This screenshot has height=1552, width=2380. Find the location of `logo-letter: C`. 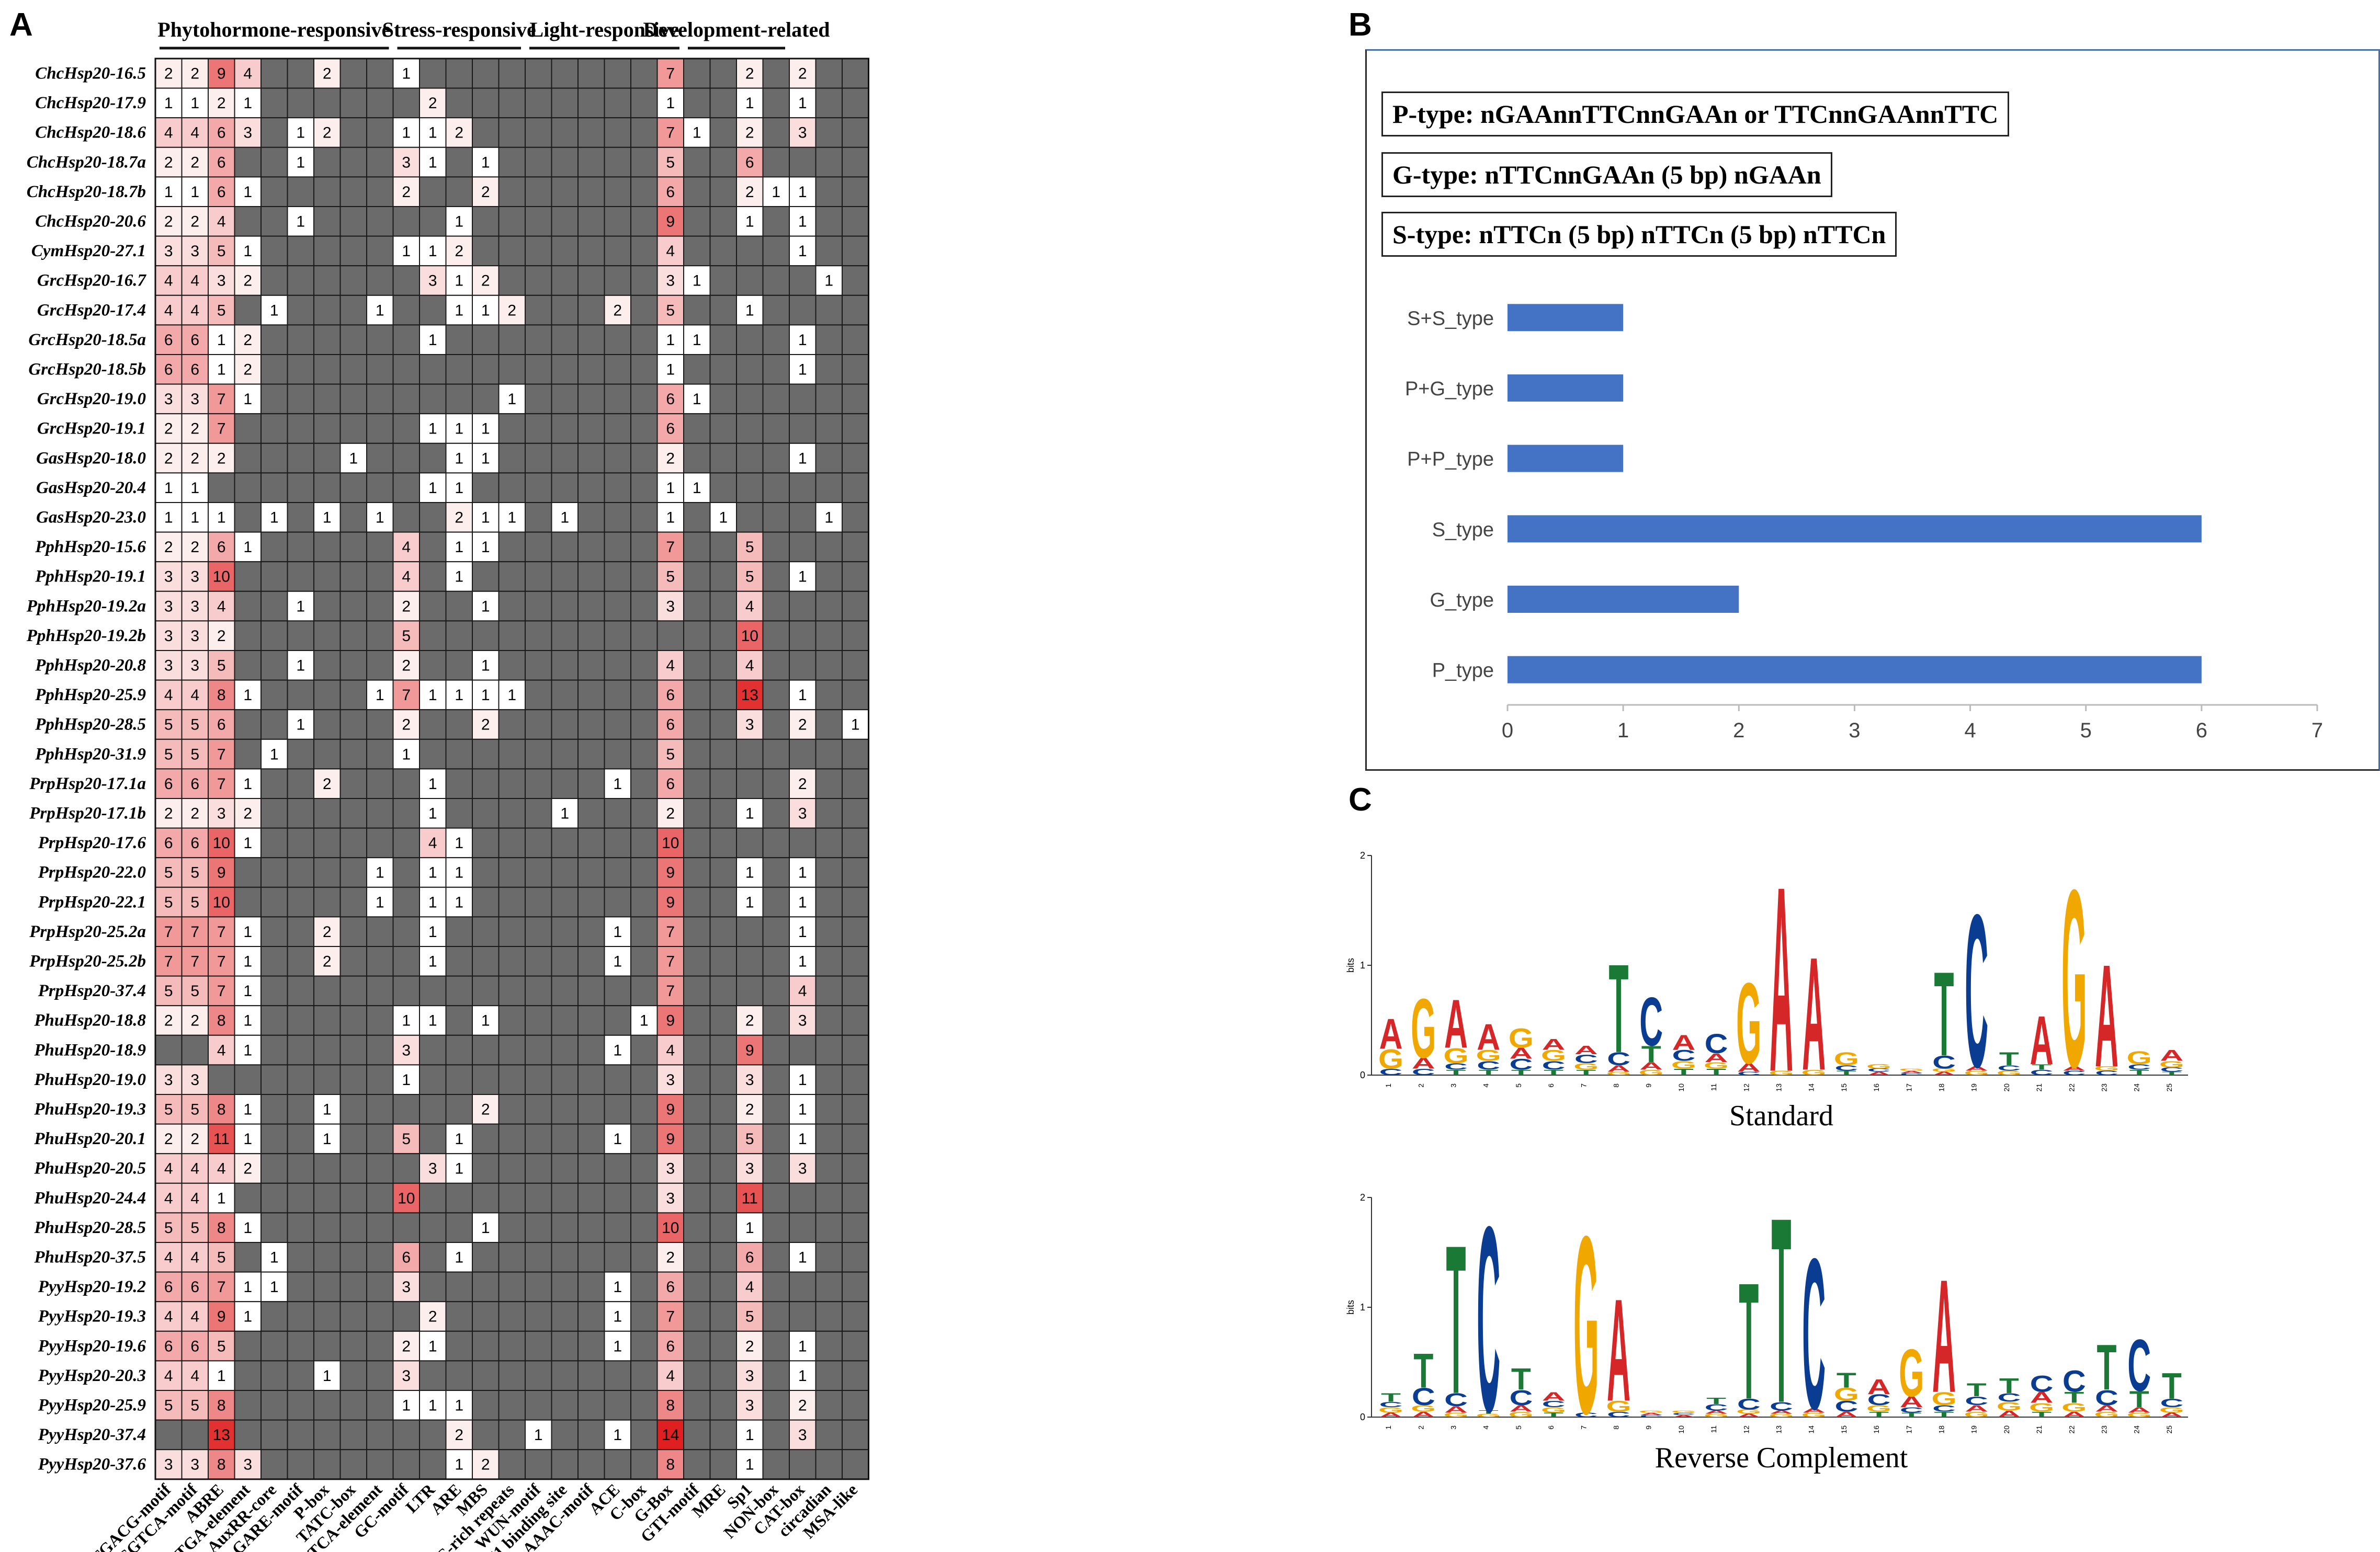

logo-letter: C is located at coordinates (1391, 1072).